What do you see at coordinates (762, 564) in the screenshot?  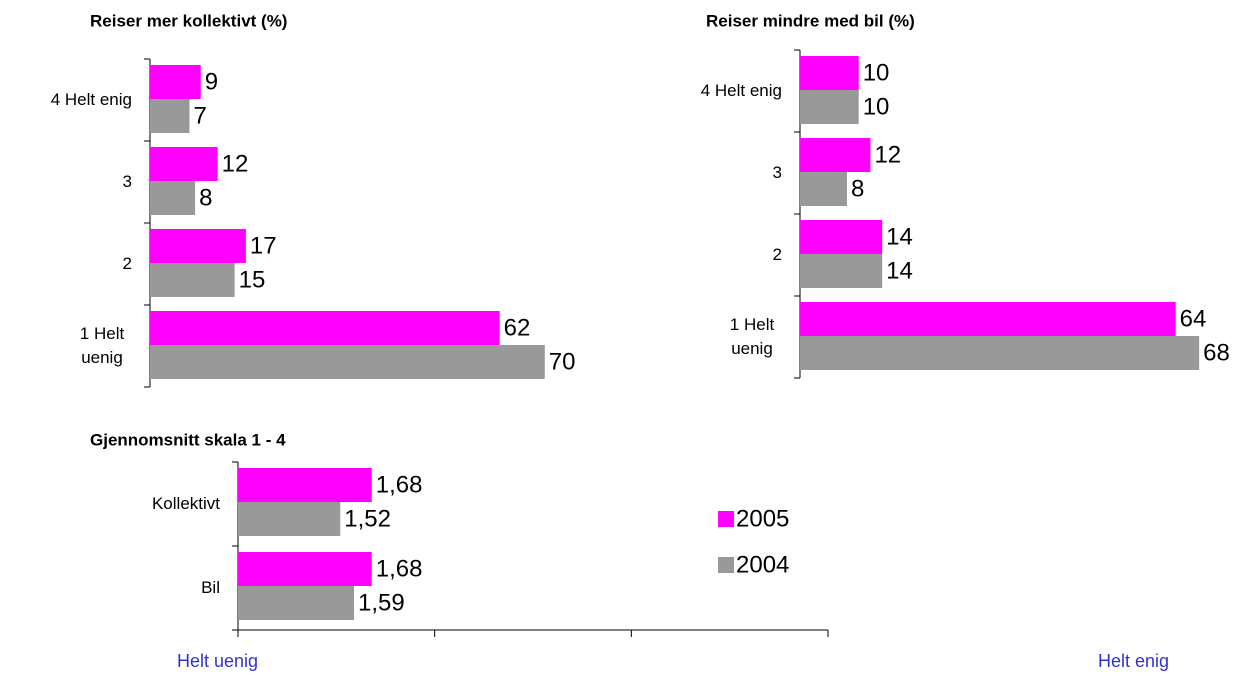 I see `legend-label: 2004` at bounding box center [762, 564].